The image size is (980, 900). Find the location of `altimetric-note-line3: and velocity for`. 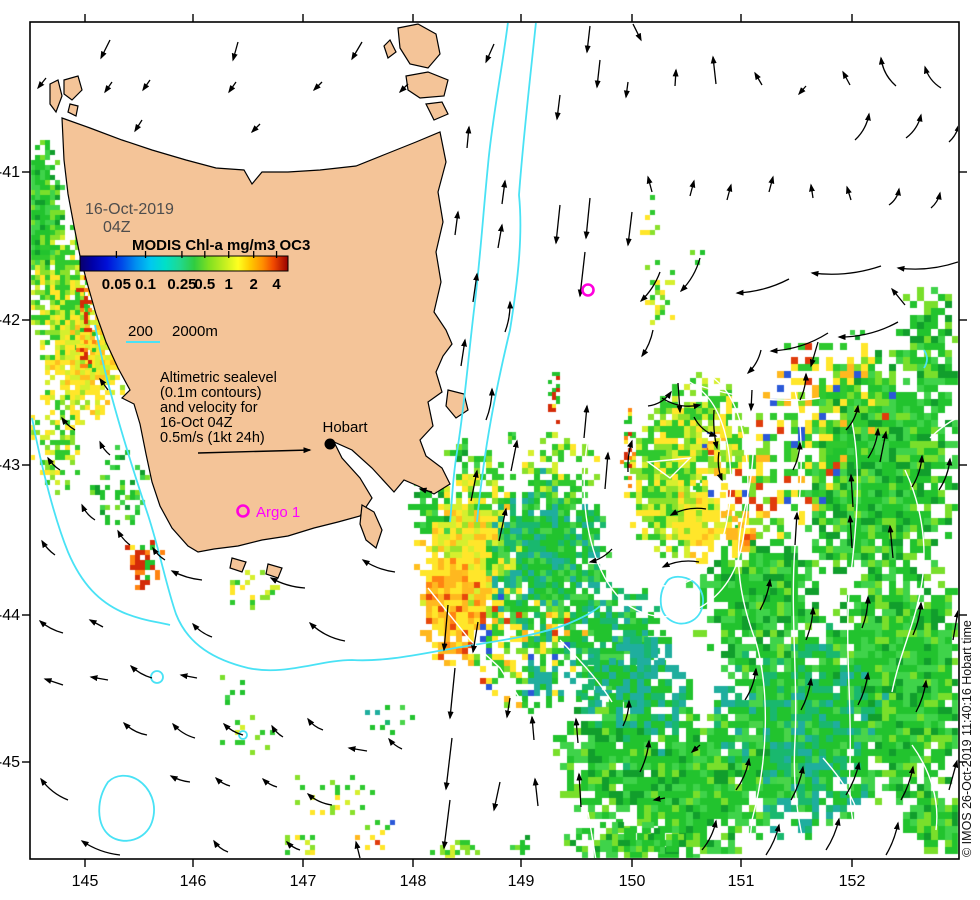

altimetric-note-line3: and velocity for is located at coordinates (209, 408).